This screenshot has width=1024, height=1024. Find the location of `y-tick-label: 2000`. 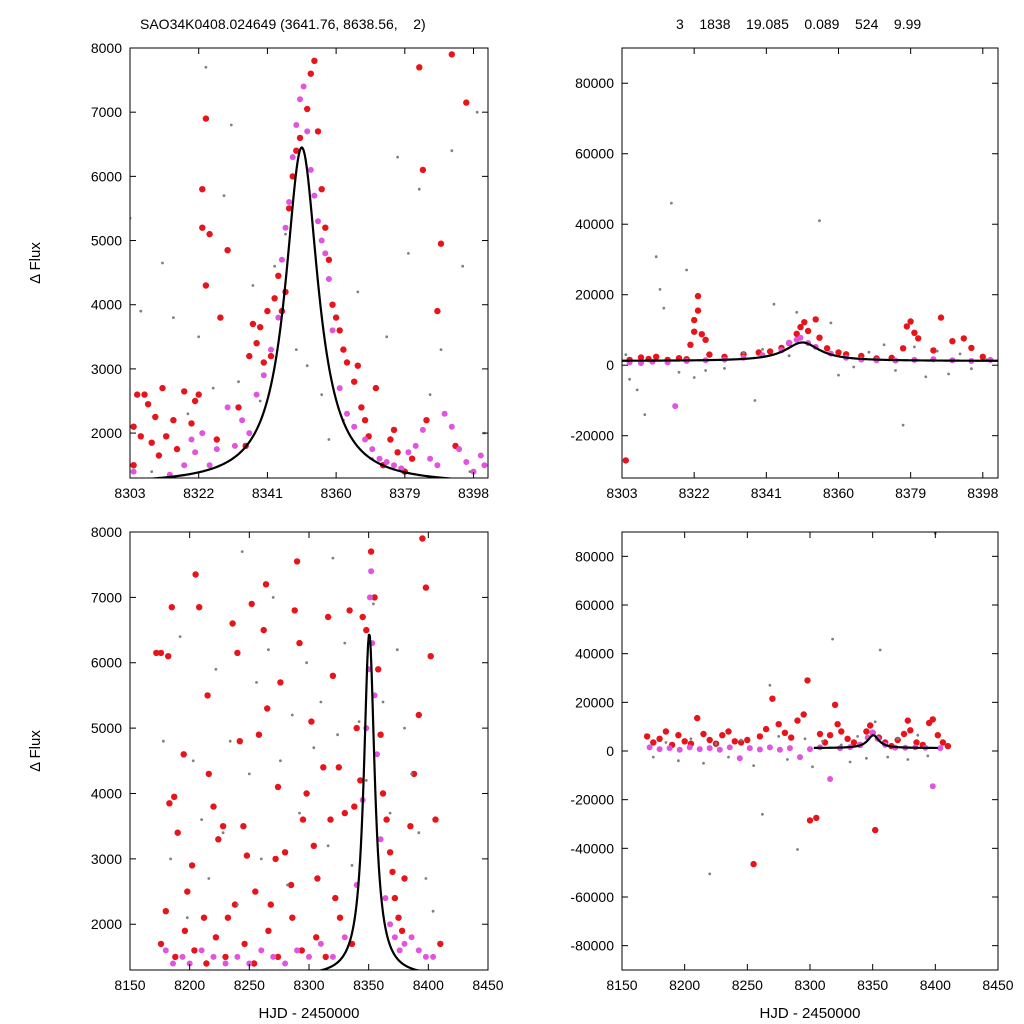

y-tick-label: 2000 is located at coordinates (106, 924).